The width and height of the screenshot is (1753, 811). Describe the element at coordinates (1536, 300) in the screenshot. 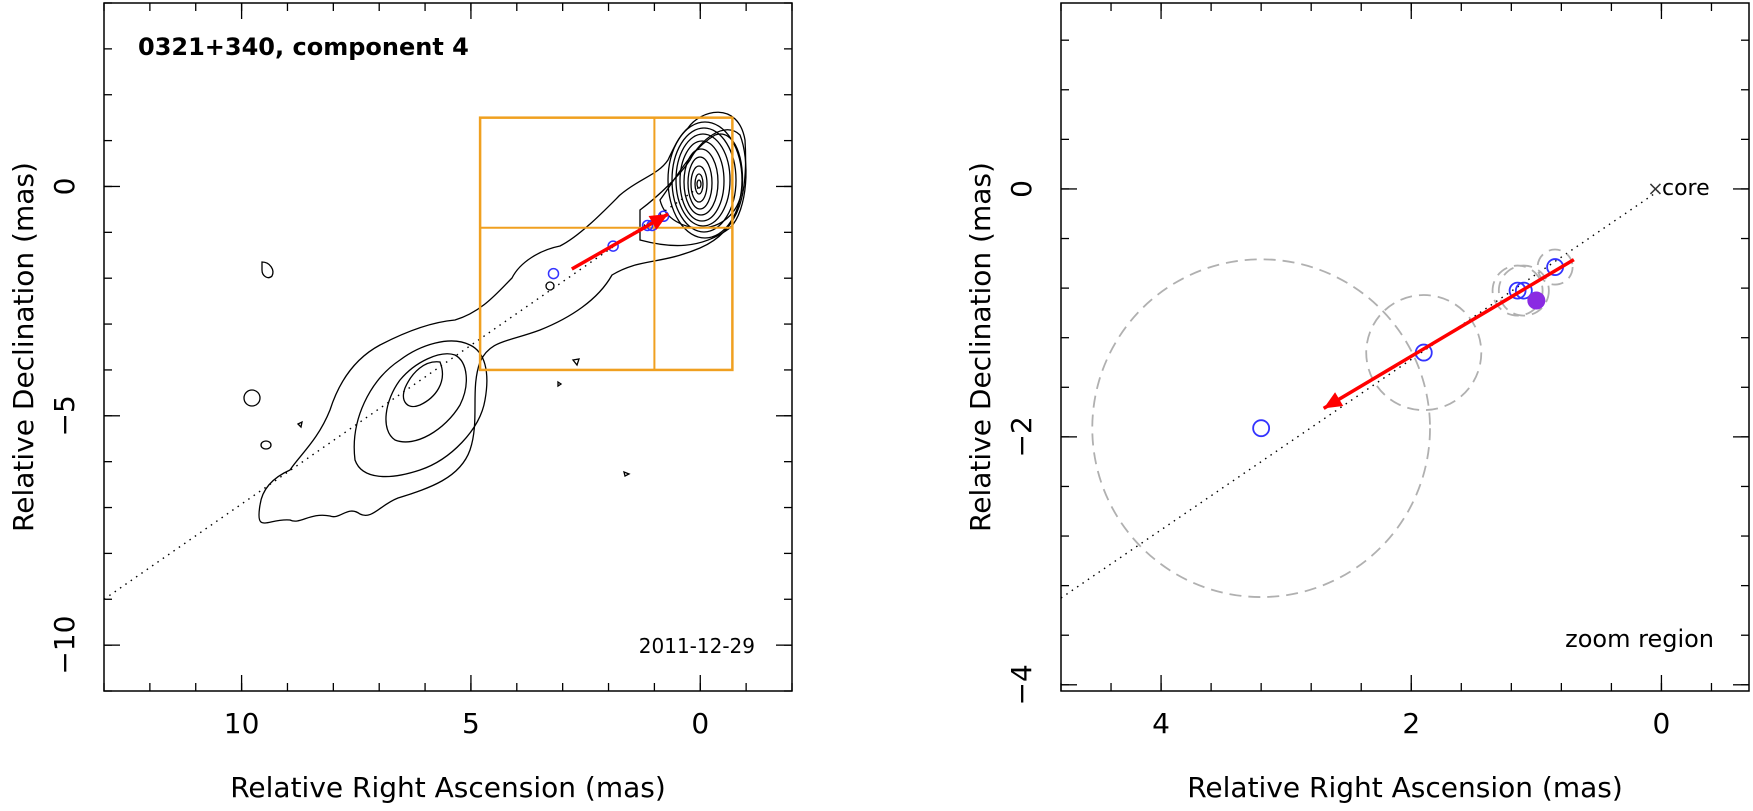

I see `highlighted-component-marker` at that location.